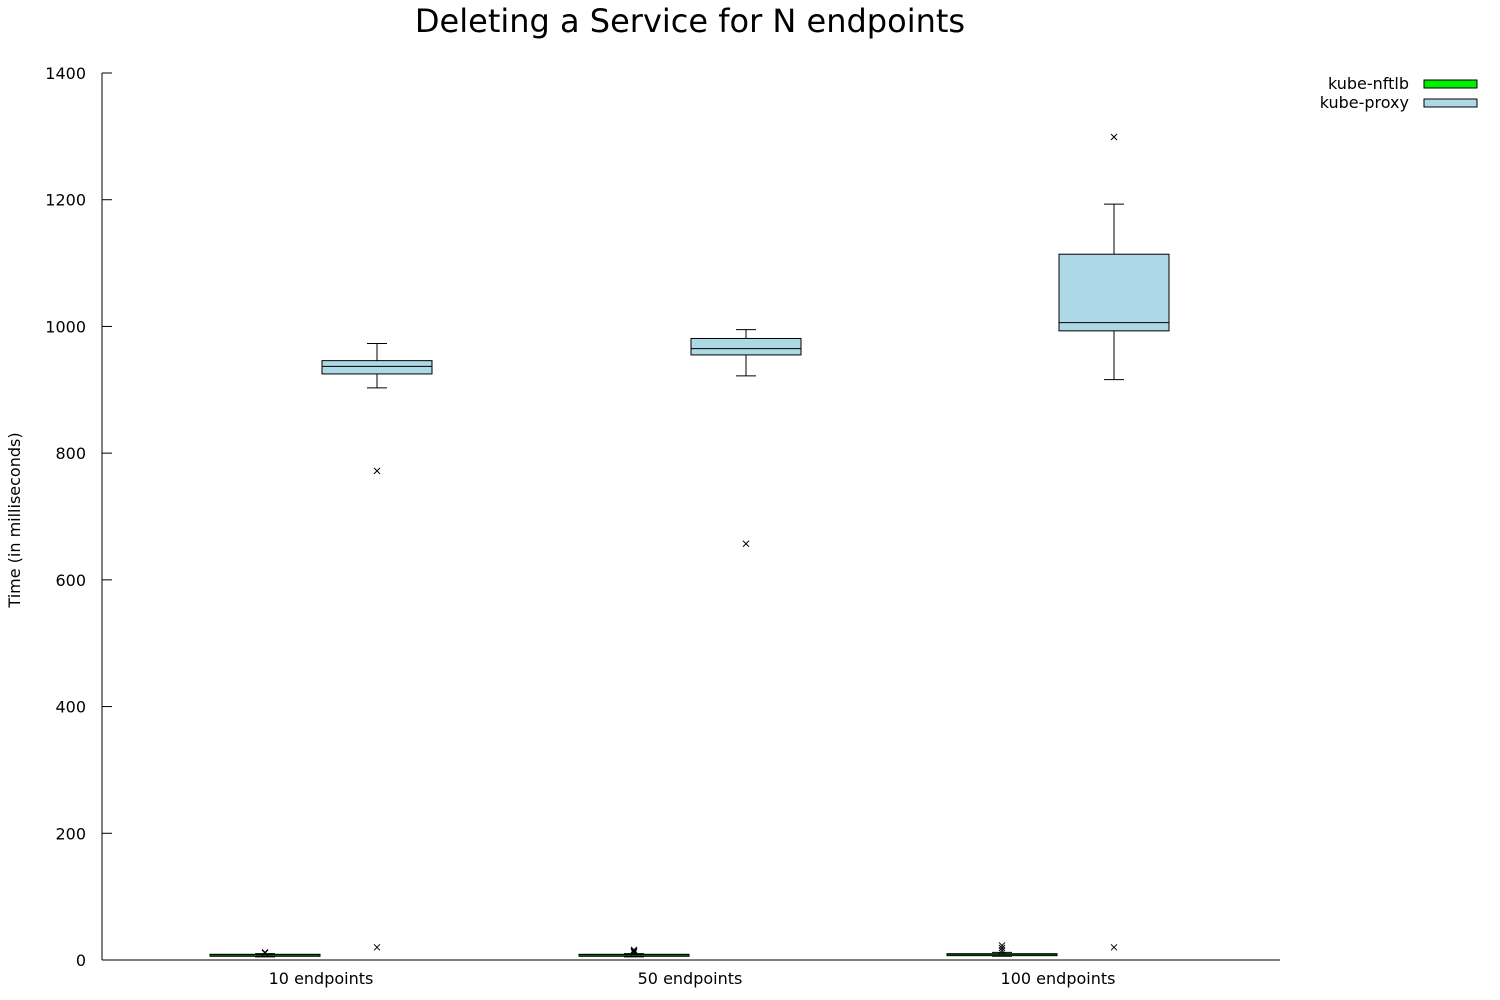 The image size is (1500, 1000). What do you see at coordinates (65, 326) in the screenshot?
I see `y-tick-label: 1000` at bounding box center [65, 326].